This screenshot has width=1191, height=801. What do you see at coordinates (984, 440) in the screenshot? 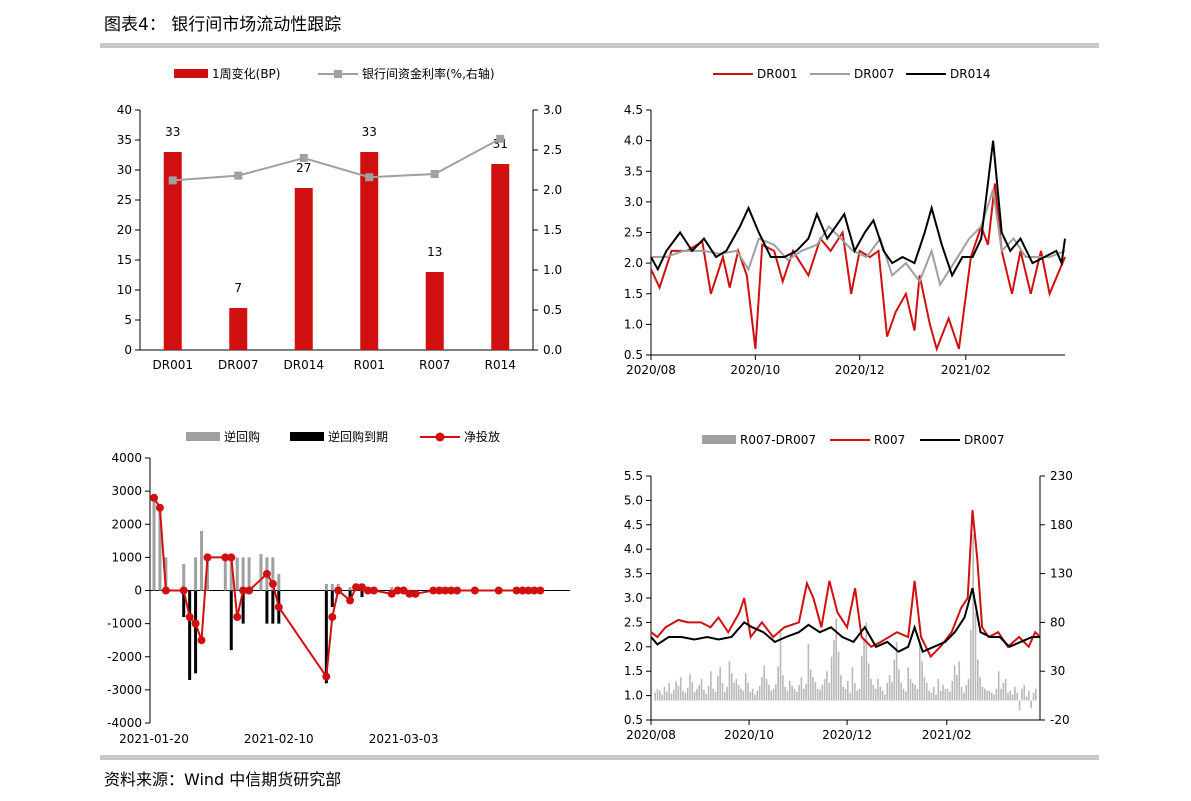
I see `chart4-legend-dr007-label: DR007` at bounding box center [984, 440].